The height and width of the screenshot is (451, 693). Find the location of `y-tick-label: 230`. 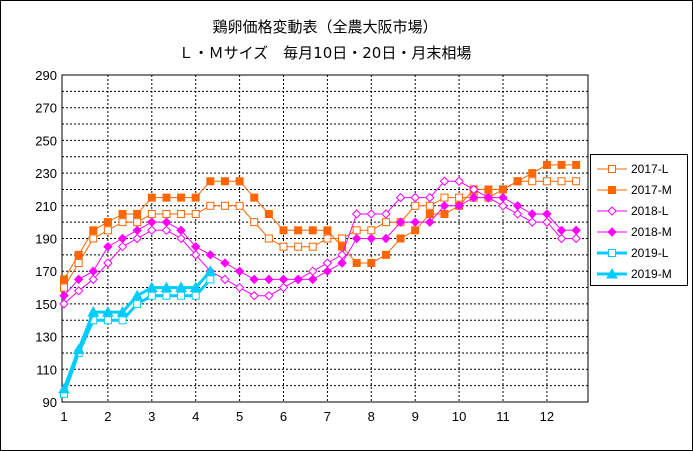

y-tick-label: 230 is located at coordinates (46, 173).